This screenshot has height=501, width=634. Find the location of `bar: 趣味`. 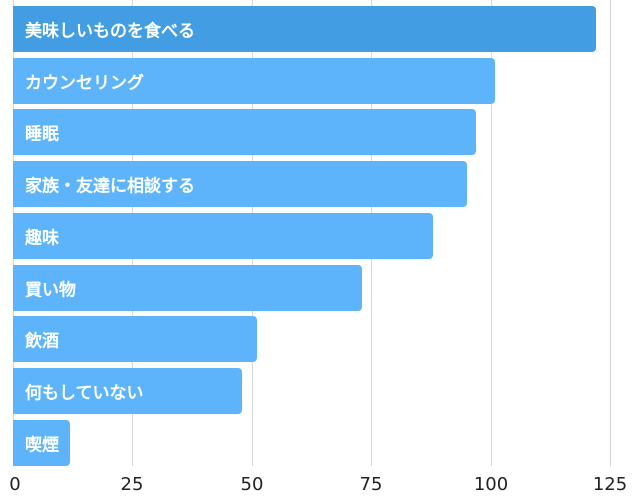

bar: 趣味 is located at coordinates (223, 235).